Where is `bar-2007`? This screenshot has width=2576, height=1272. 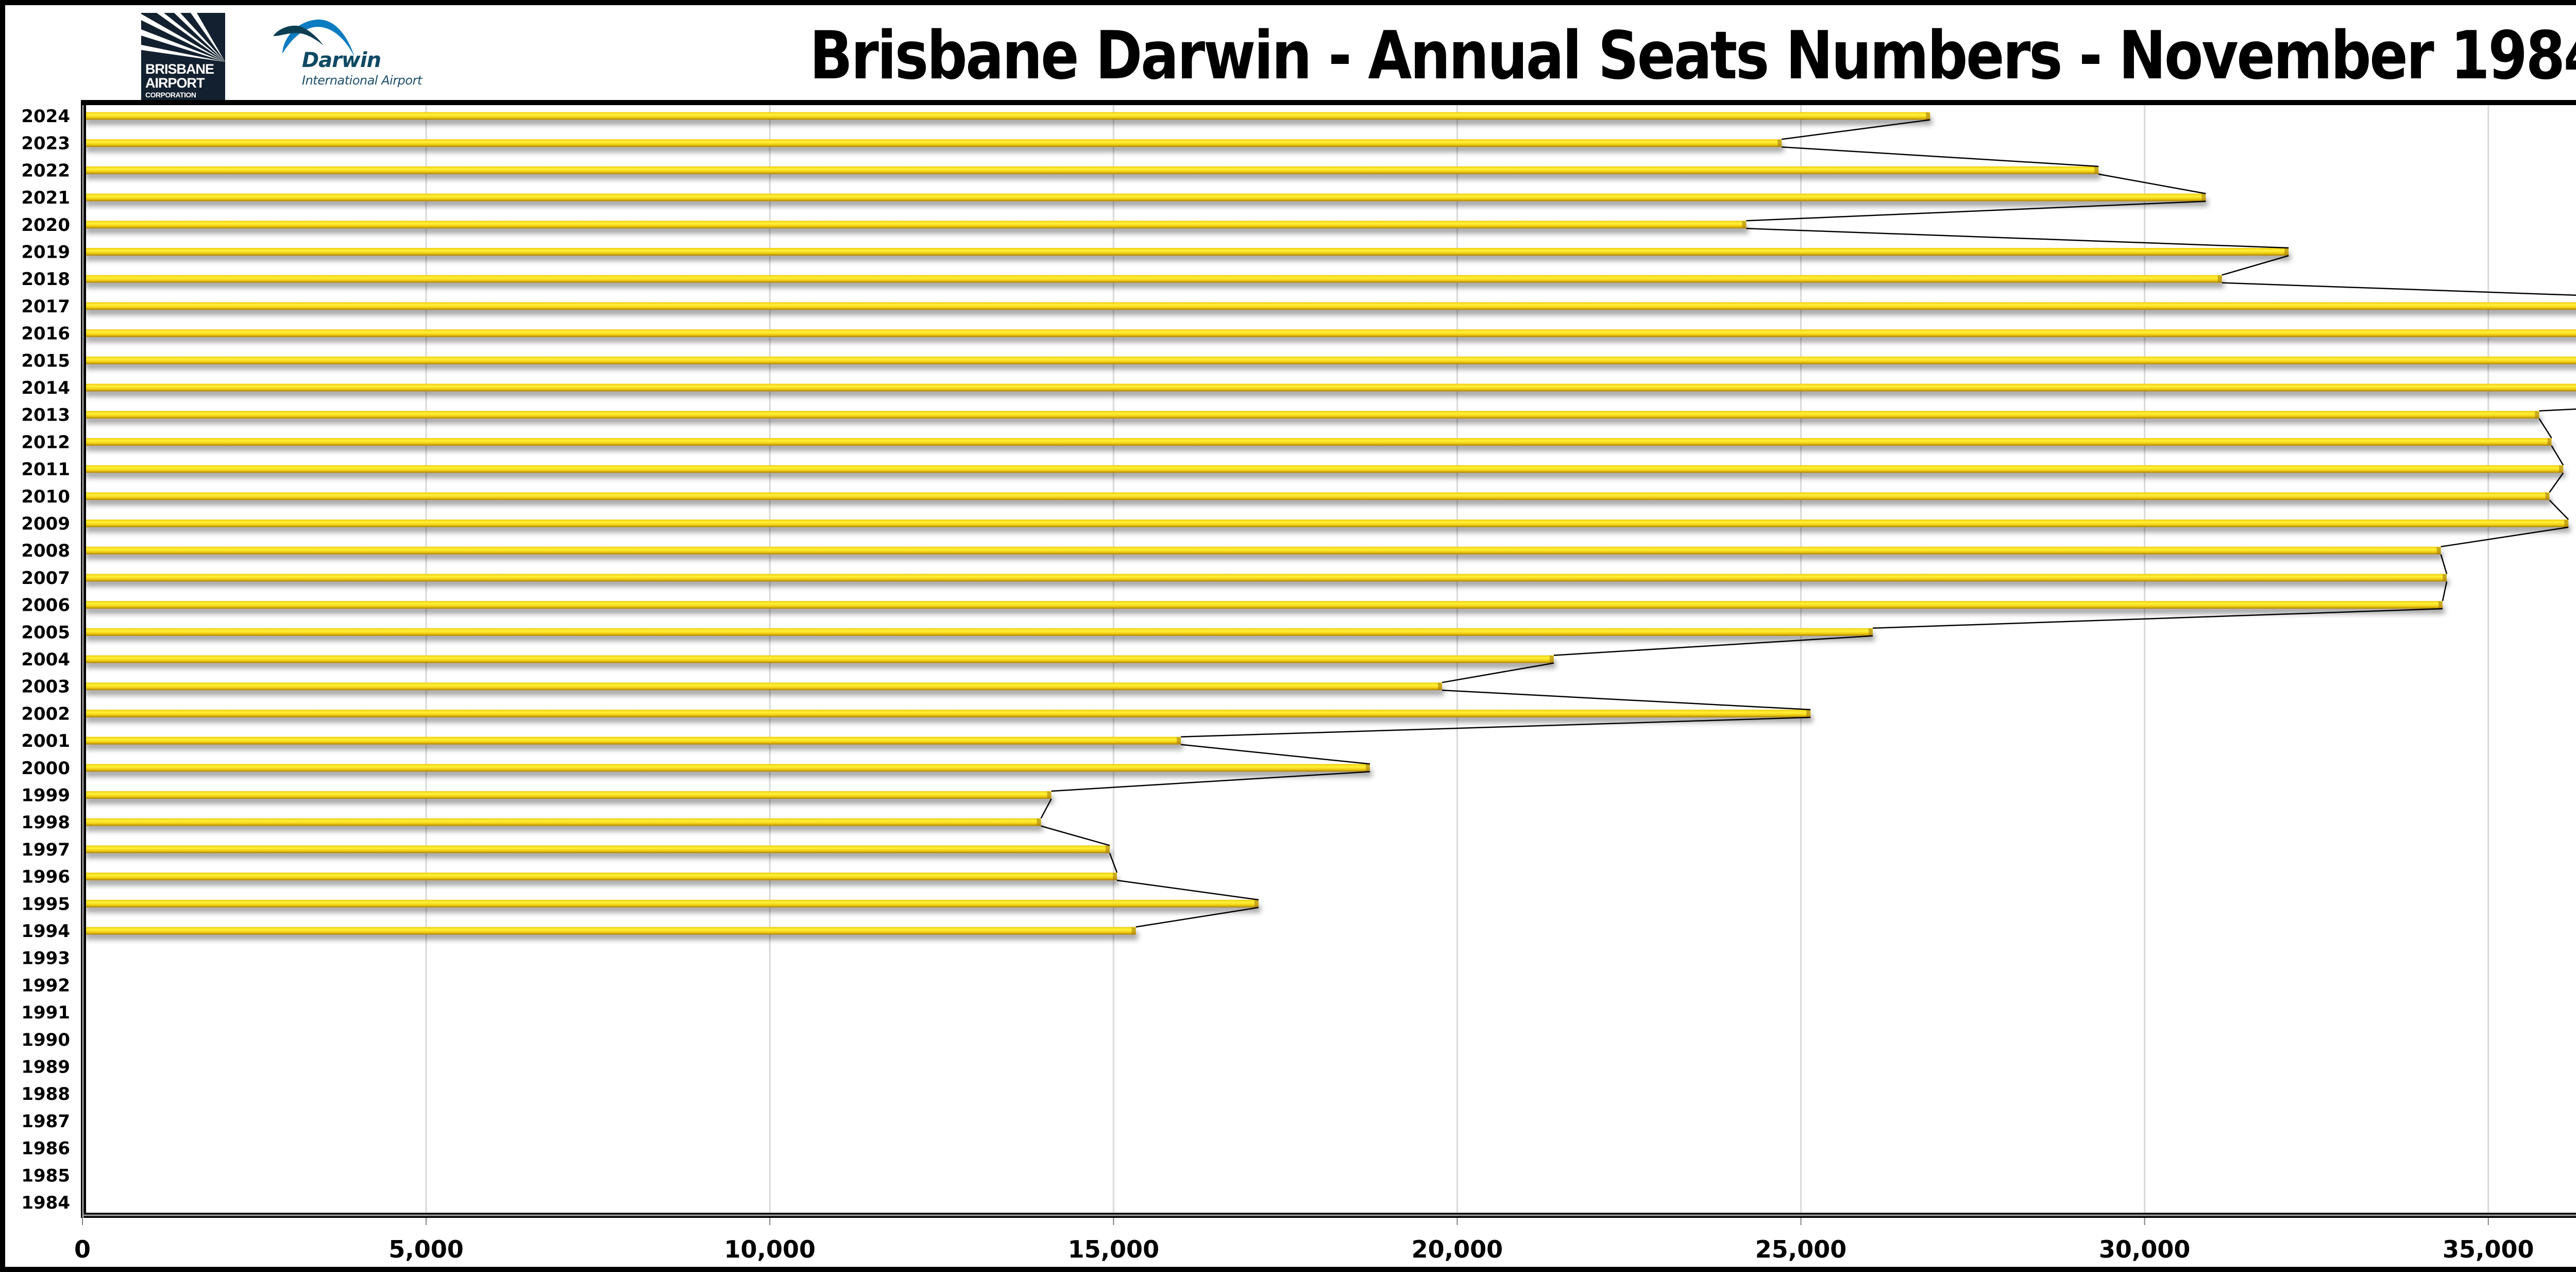
bar-2007 is located at coordinates (1265, 578).